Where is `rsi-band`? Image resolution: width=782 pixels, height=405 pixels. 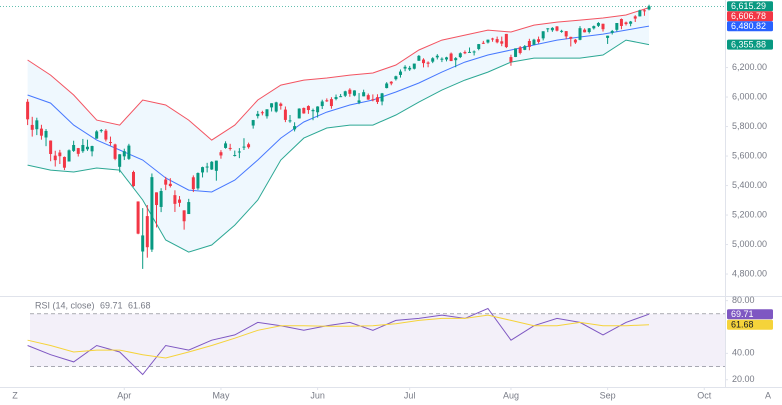 rsi-band is located at coordinates (377, 340).